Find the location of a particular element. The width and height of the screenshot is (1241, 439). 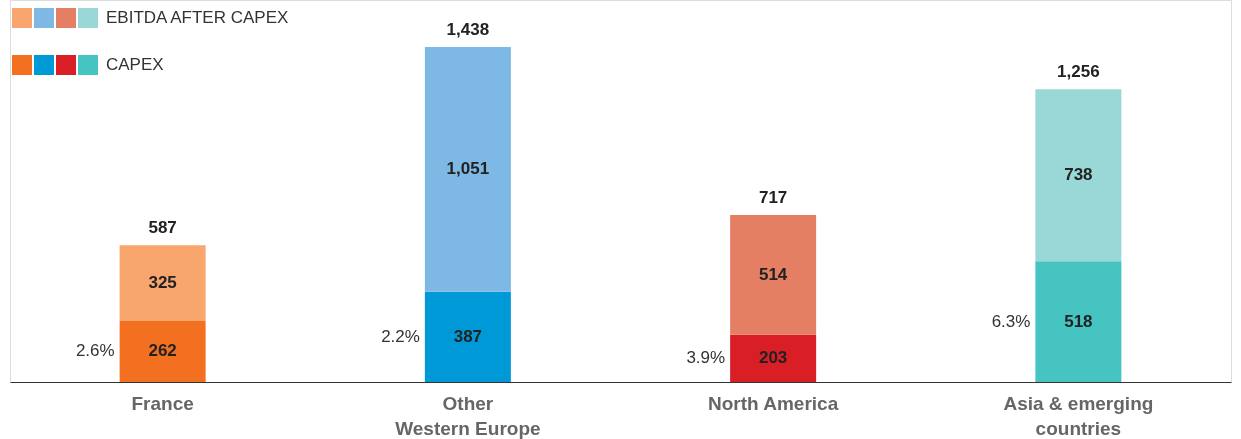

data-label: 262 is located at coordinates (162, 351).